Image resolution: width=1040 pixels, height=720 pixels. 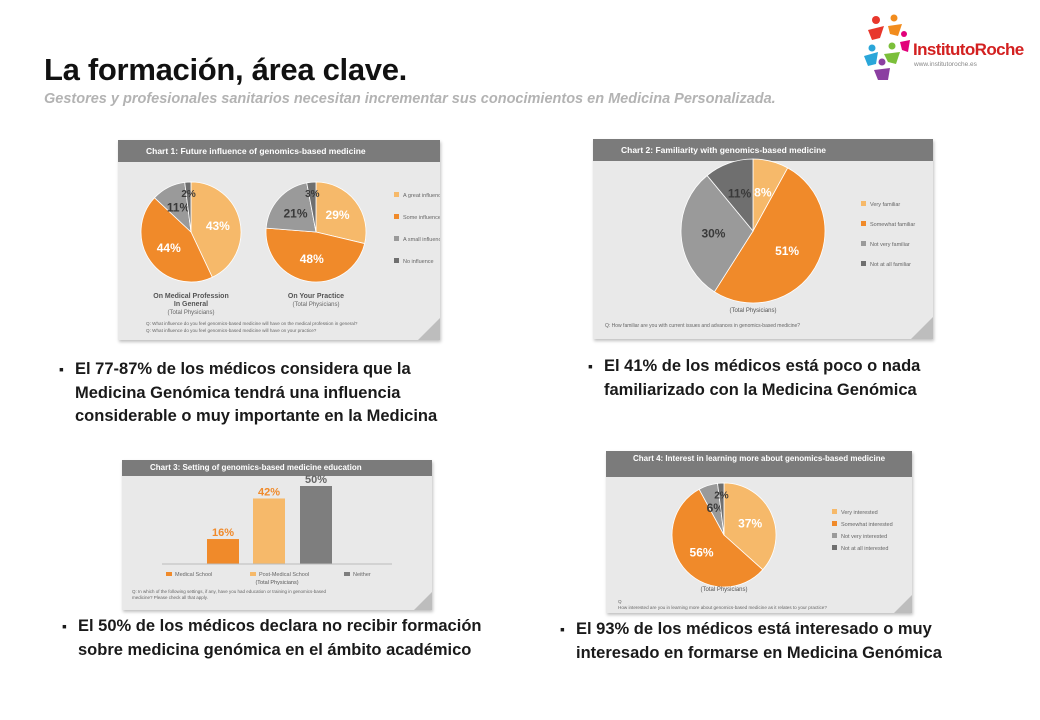 What do you see at coordinates (225, 69) in the screenshot?
I see `page-title: La formación, área clave.` at bounding box center [225, 69].